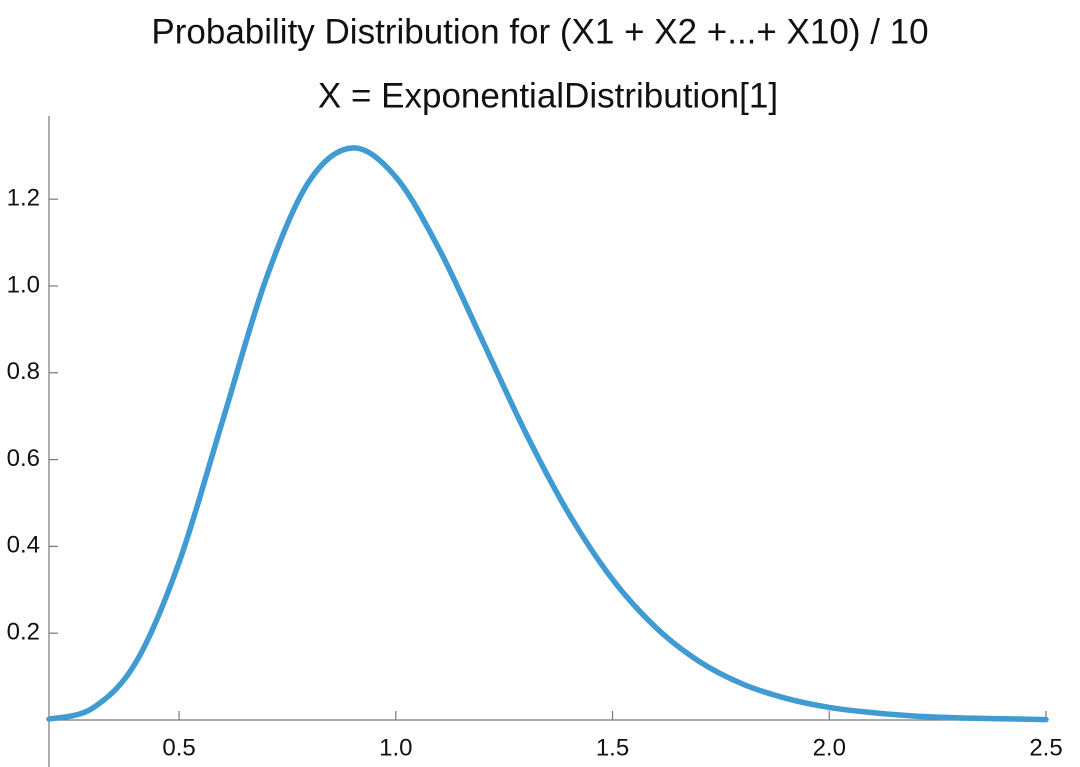 The width and height of the screenshot is (1080, 767). Describe the element at coordinates (23, 371) in the screenshot. I see `y-tick-label: 0.8` at that location.